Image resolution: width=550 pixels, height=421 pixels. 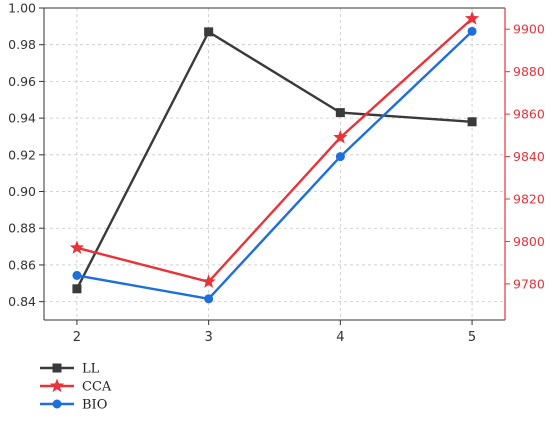 What do you see at coordinates (22, 301) in the screenshot?
I see `y-left-tick-label: 0.84` at bounding box center [22, 301].